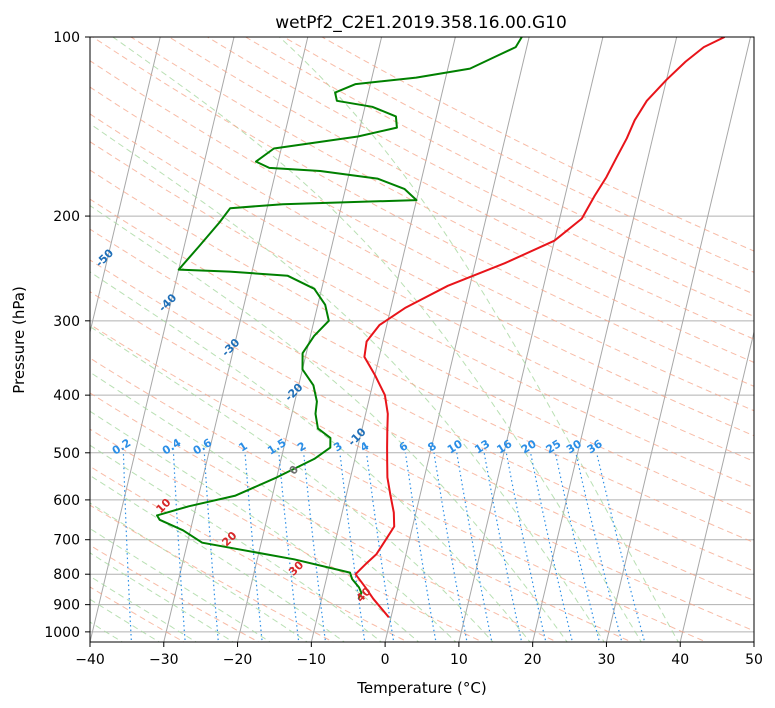  I want to click on x-axis-label: Temperature (°C), so click(421, 688).